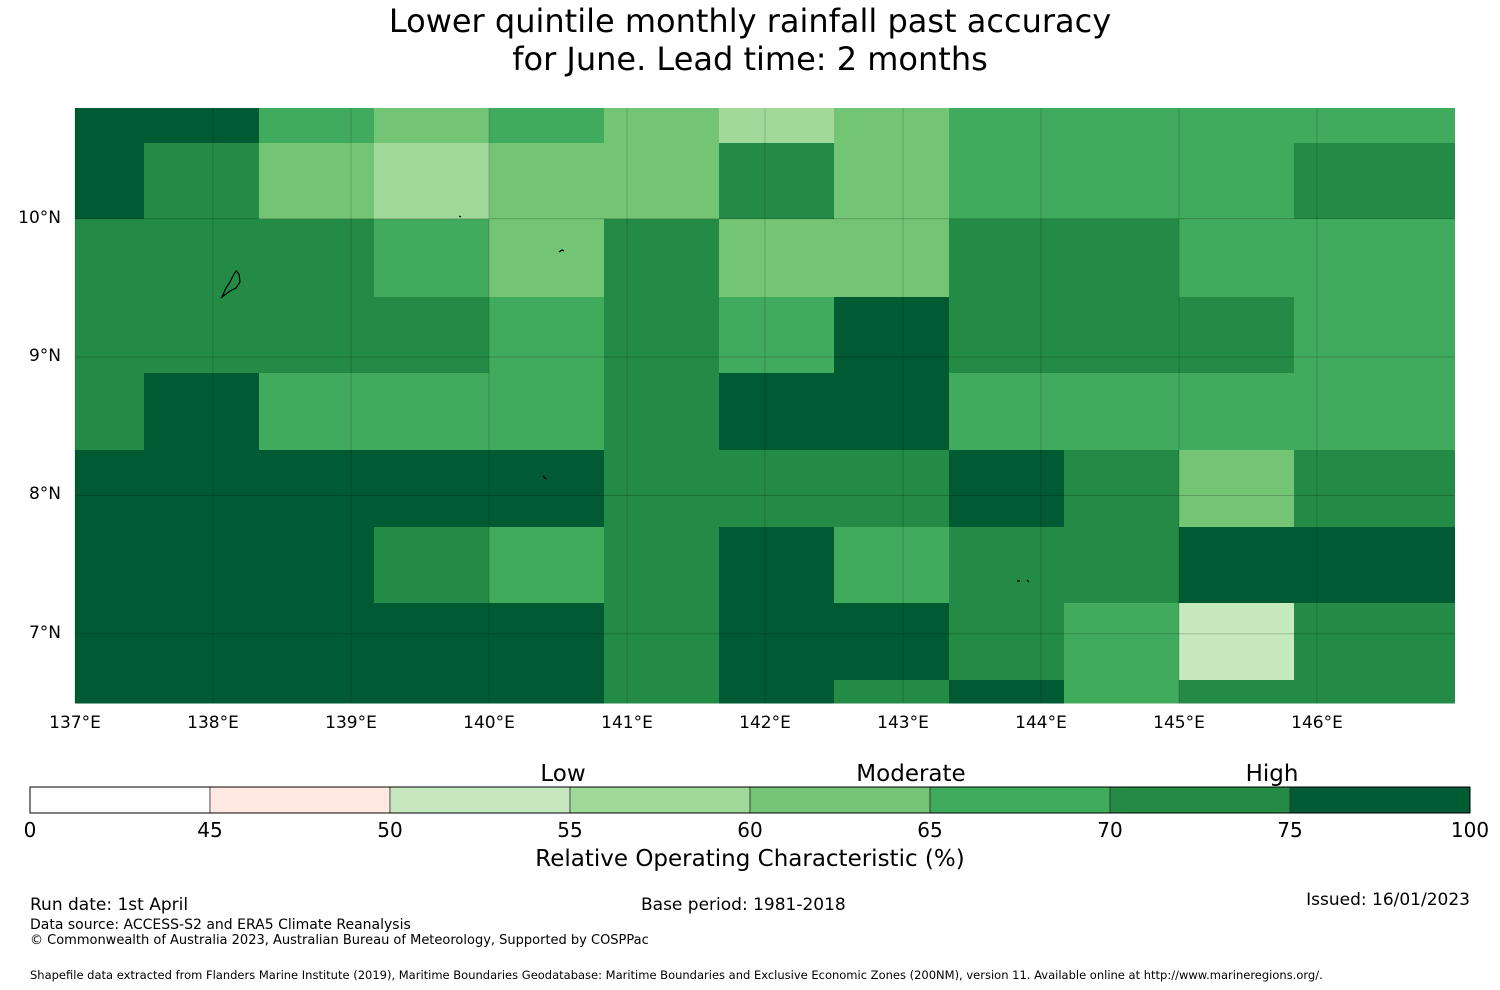  I want to click on lon-tick-label: 137°E, so click(75, 723).